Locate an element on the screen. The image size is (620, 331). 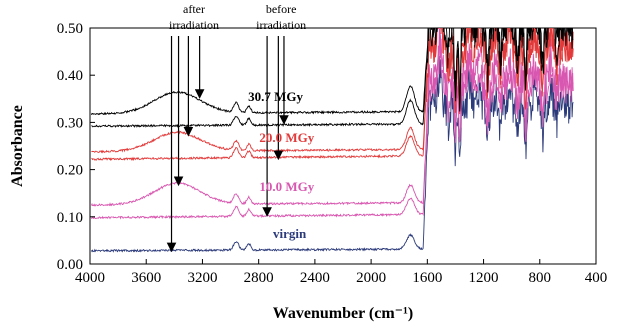
x-tick-label: 2400 is located at coordinates (315, 278).